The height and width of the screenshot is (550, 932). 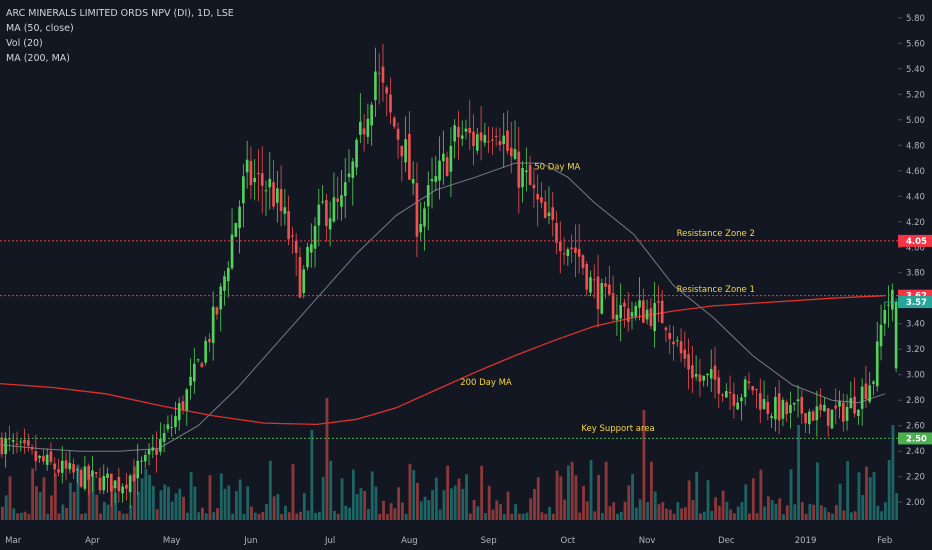 I want to click on chart-annotation: Resistance Zone 2, so click(x=716, y=234).